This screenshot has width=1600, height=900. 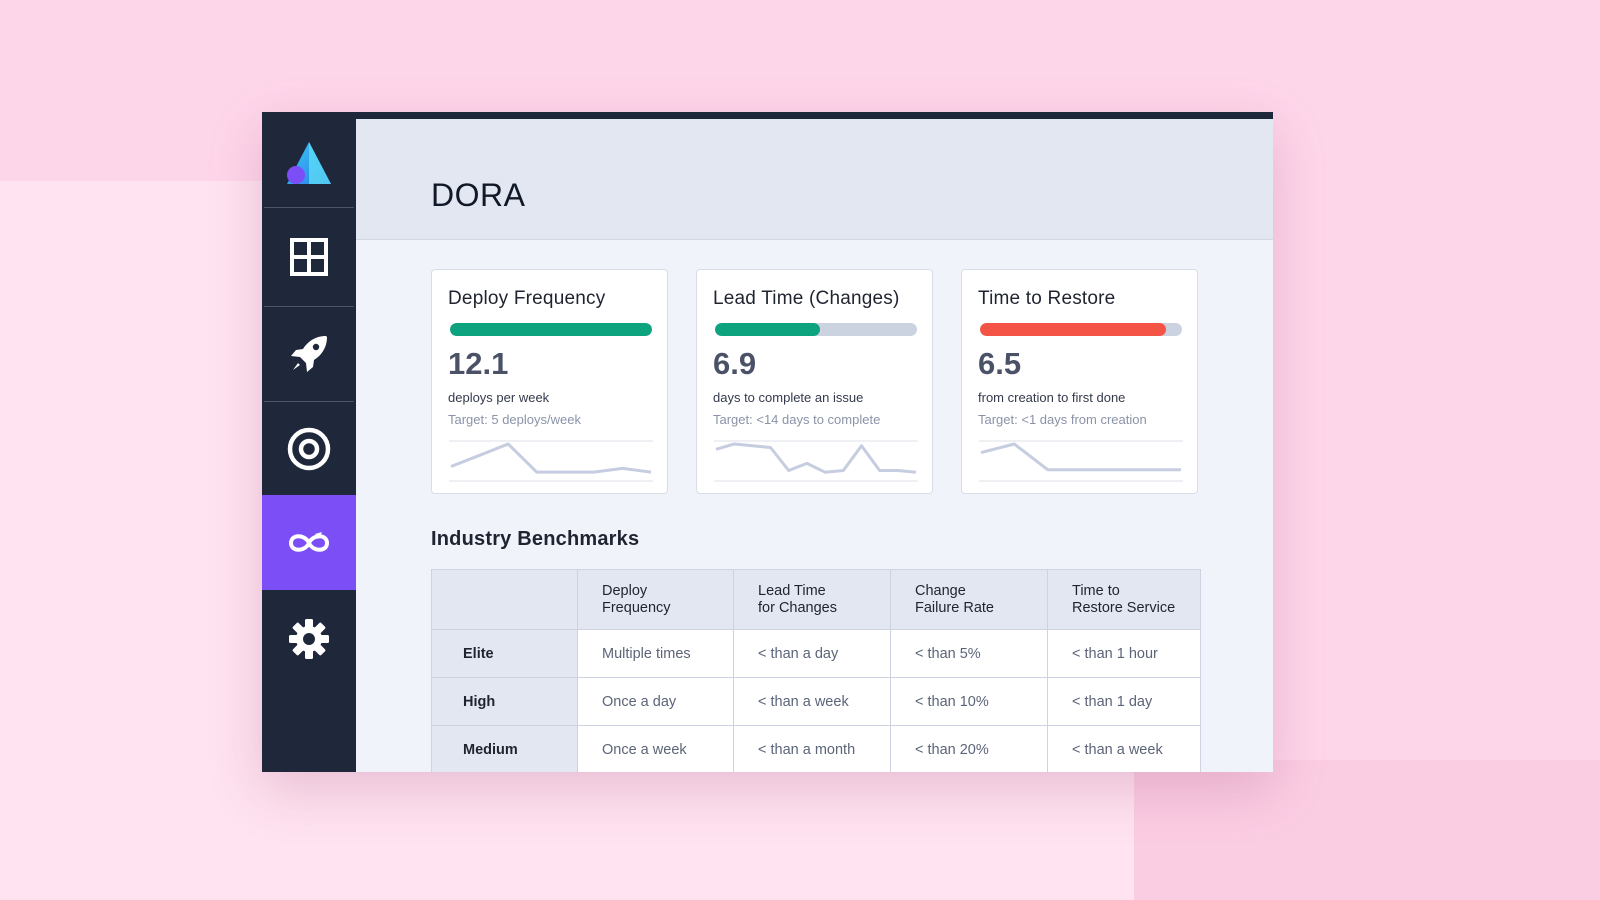 What do you see at coordinates (504, 599) in the screenshot?
I see `table-header-cell` at bounding box center [504, 599].